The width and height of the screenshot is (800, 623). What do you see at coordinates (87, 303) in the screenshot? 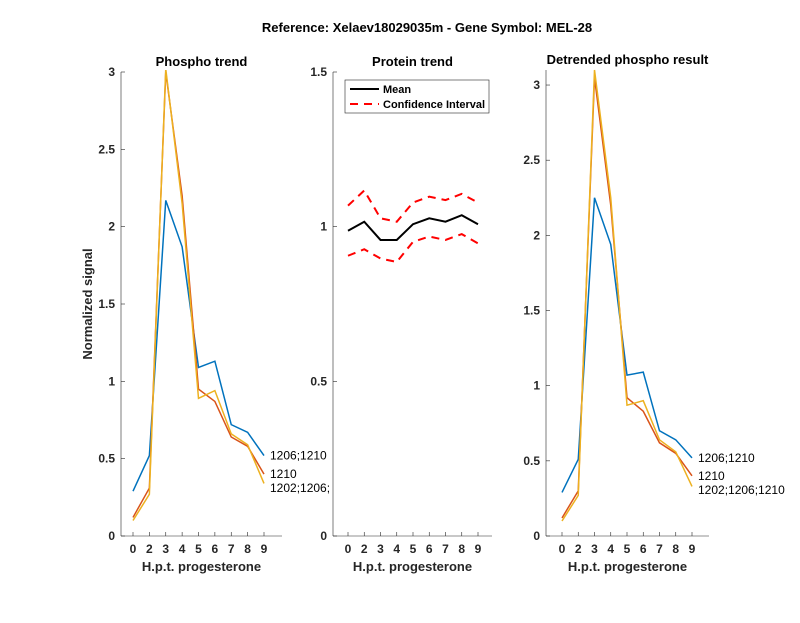
I see `y-axis-label: Normalized signal` at bounding box center [87, 303].